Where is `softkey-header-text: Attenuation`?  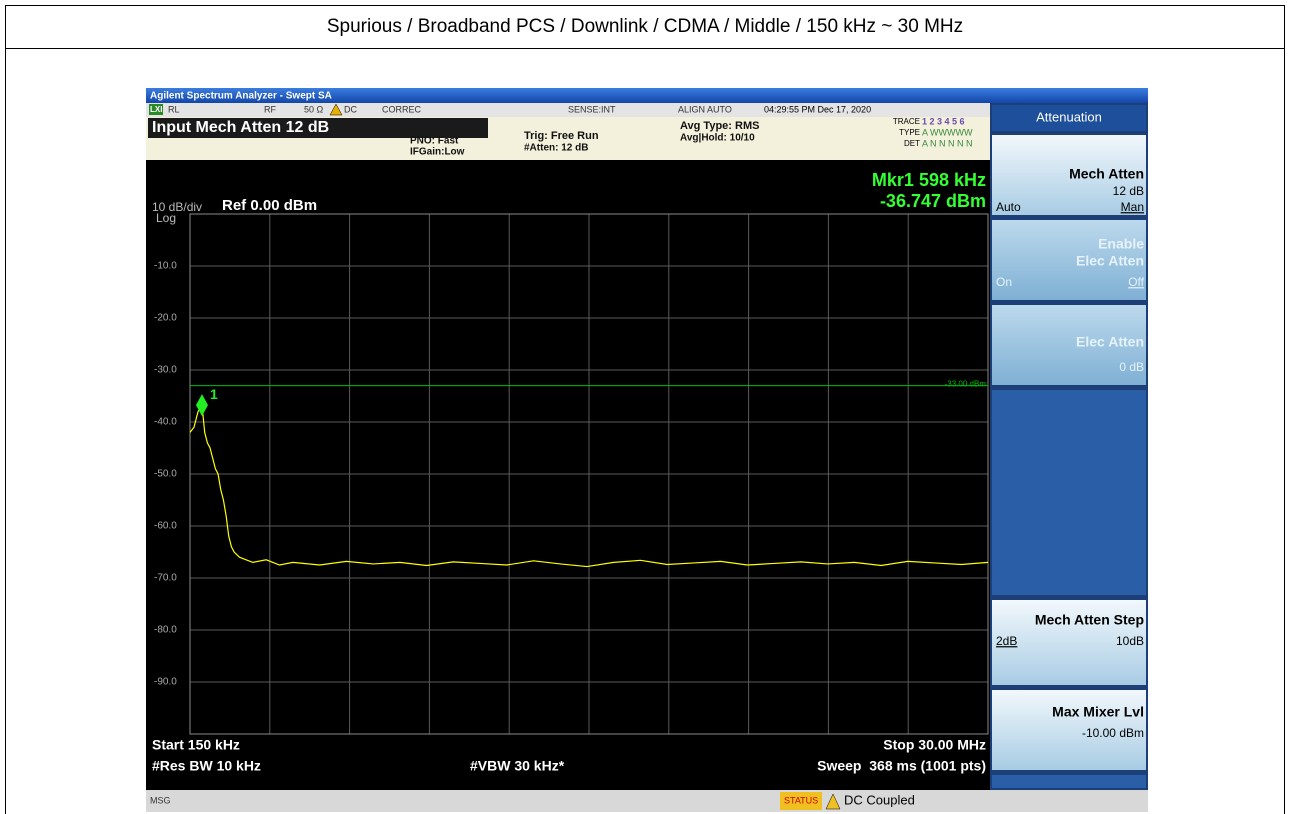 softkey-header-text: Attenuation is located at coordinates (1069, 116).